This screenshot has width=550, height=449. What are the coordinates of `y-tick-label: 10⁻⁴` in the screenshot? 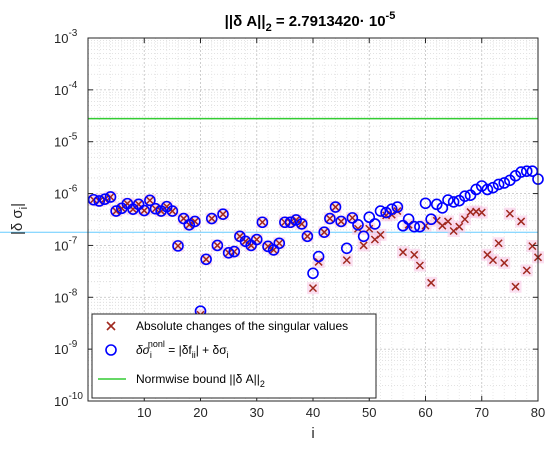 It's located at (66, 89).